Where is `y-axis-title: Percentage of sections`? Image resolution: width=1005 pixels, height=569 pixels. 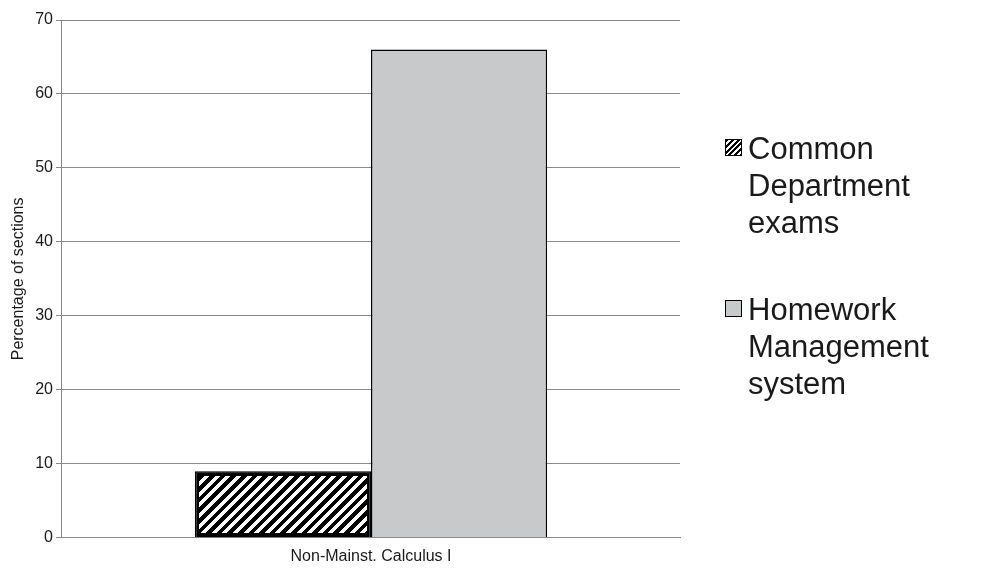
y-axis-title: Percentage of sections is located at coordinates (18, 279).